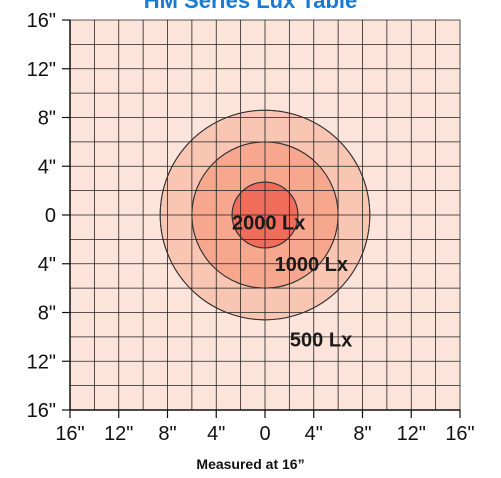 The height and width of the screenshot is (478, 501). I want to click on zone-label-2000-lx: 2000 Lx, so click(268, 224).